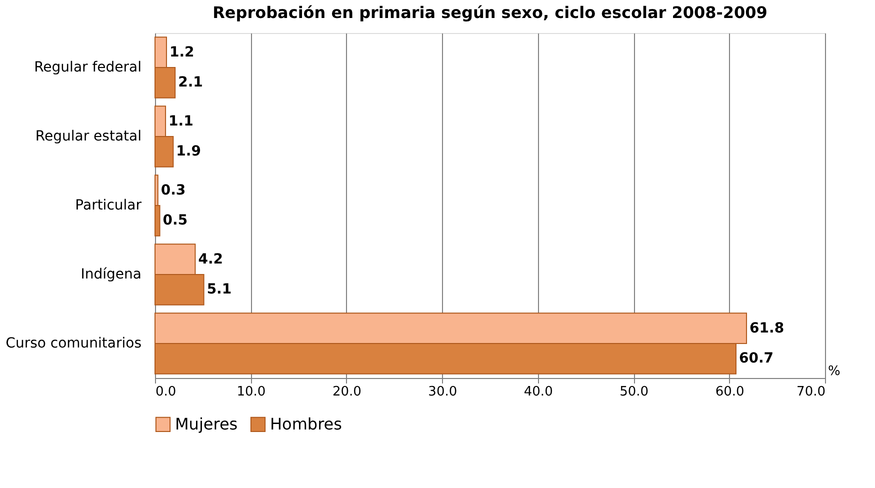 The height and width of the screenshot is (488, 875). I want to click on y-tick-label: Particular, so click(108, 206).